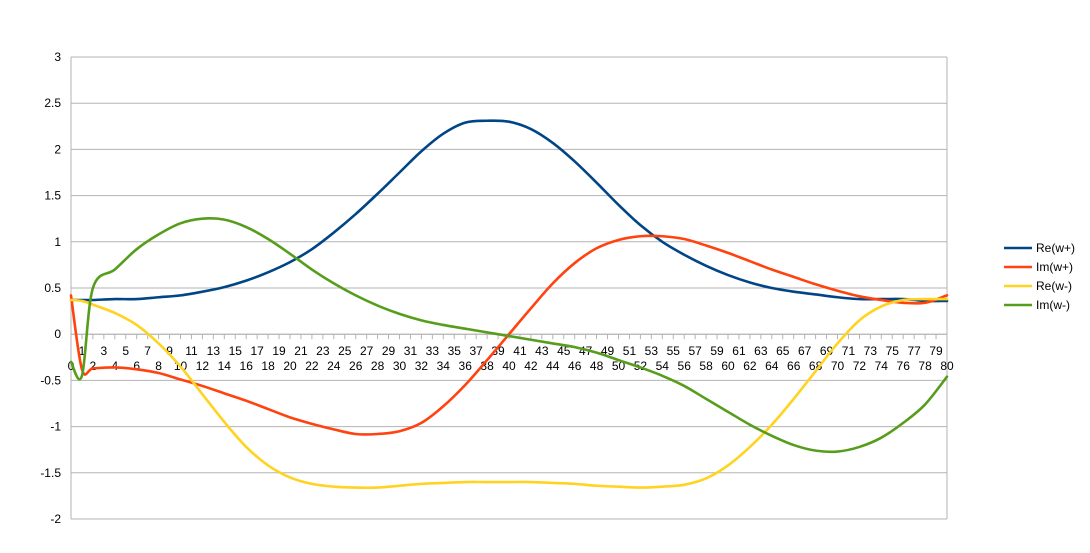  Describe the element at coordinates (816, 366) in the screenshot. I see `x-tick-label: 68` at that location.